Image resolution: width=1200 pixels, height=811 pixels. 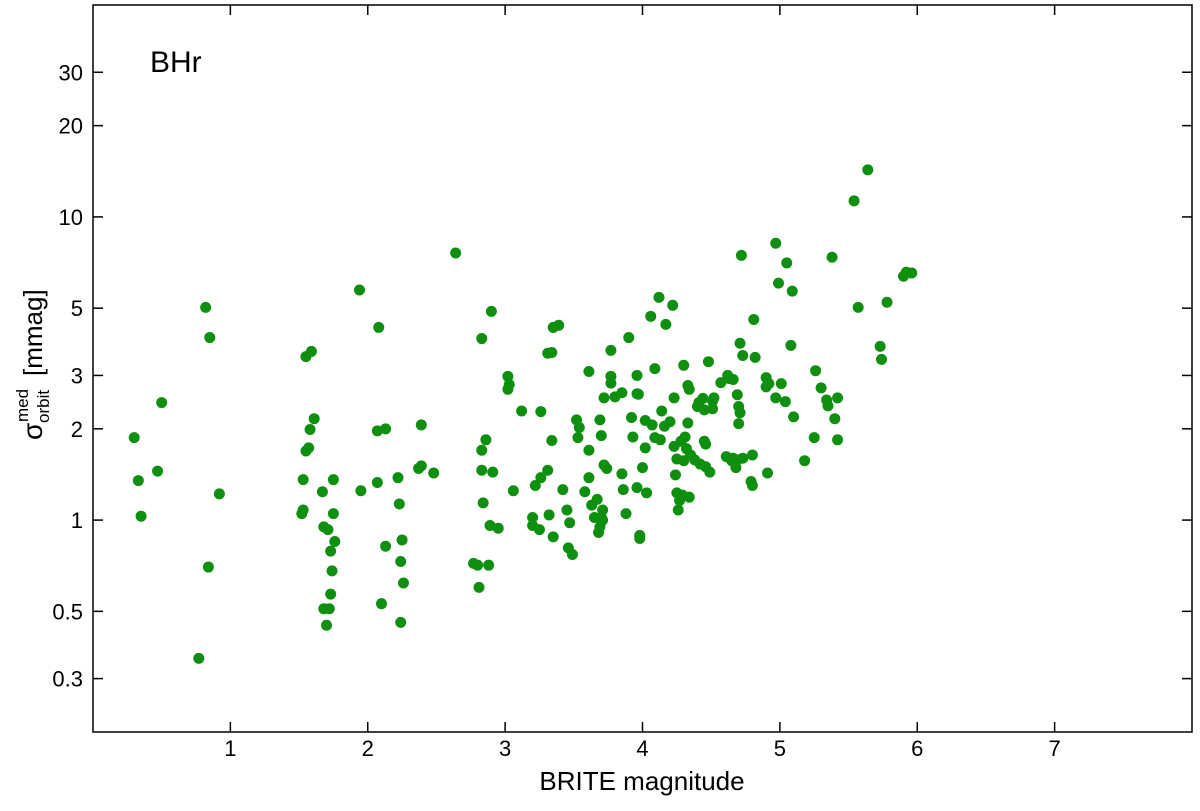 I want to click on x-tick-label: 2, so click(x=368, y=748).